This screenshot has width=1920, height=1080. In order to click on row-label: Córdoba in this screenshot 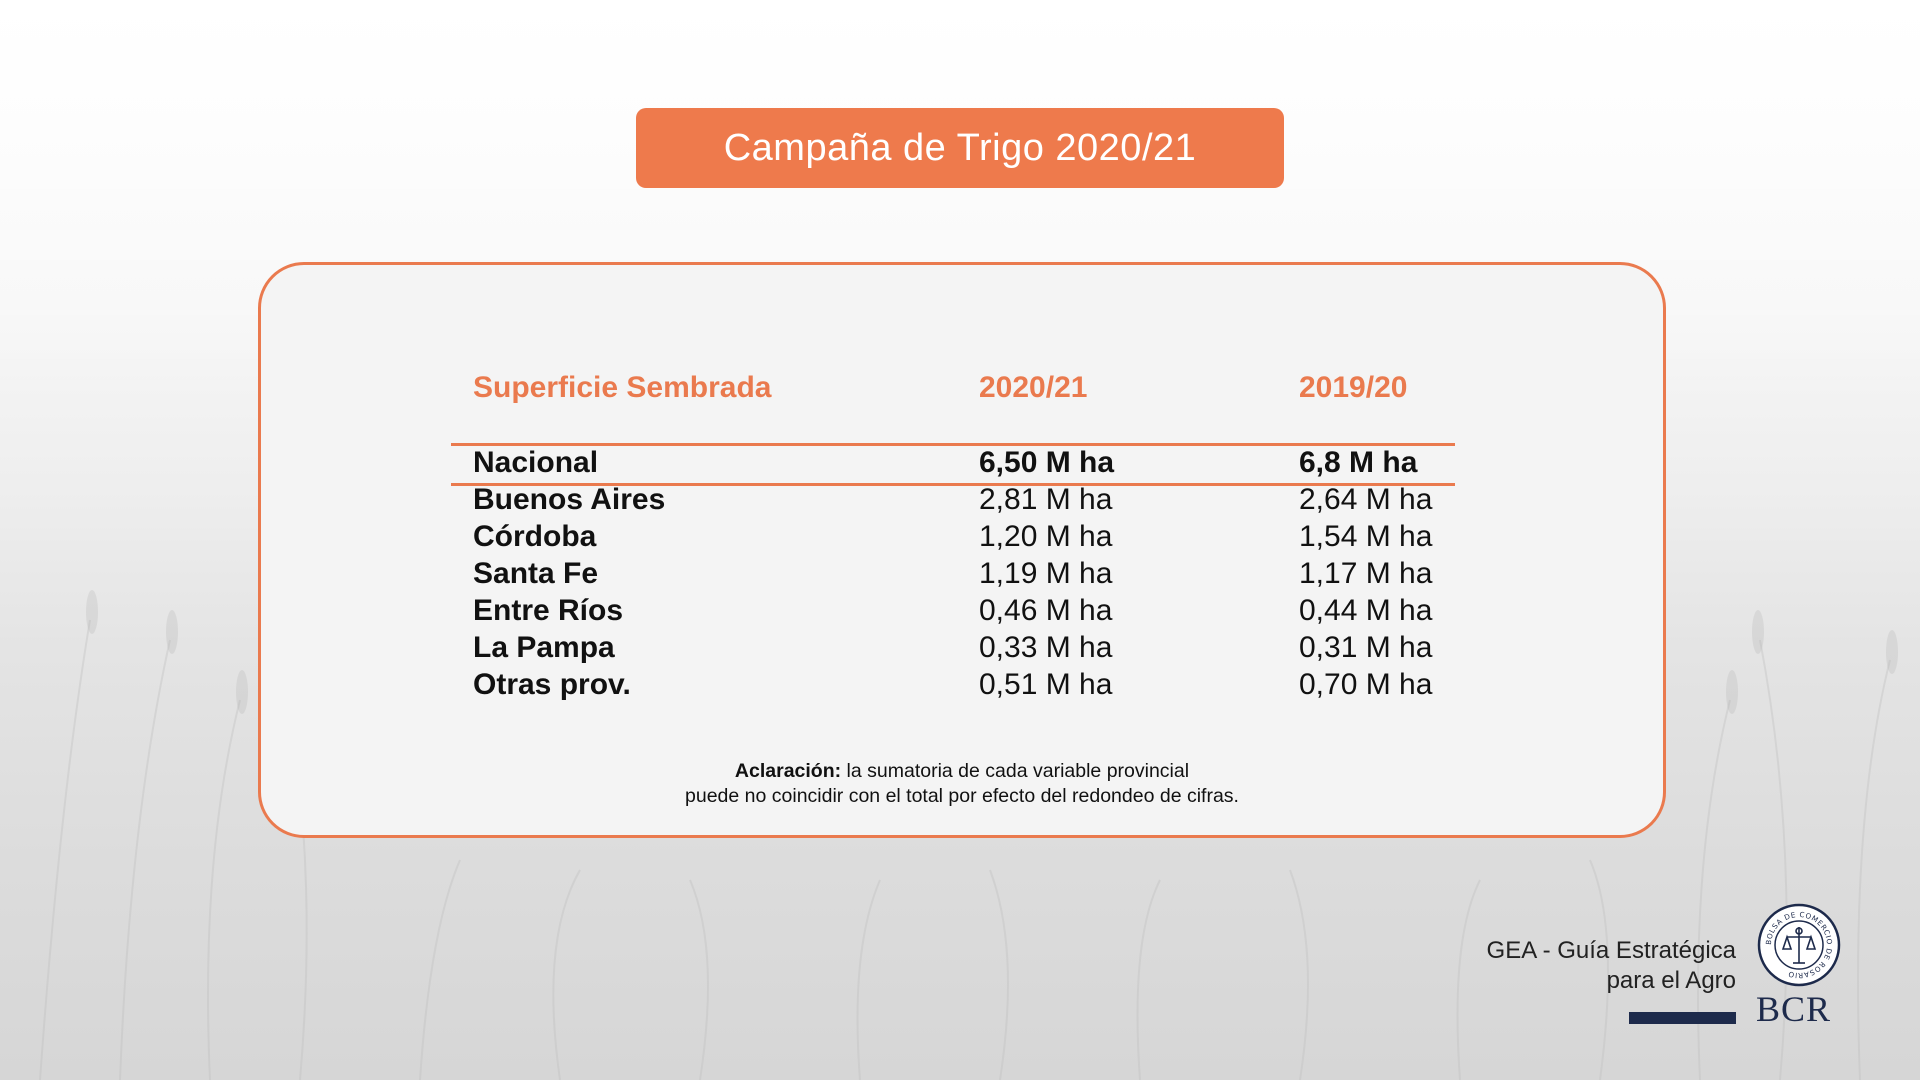, I will do `click(535, 536)`.